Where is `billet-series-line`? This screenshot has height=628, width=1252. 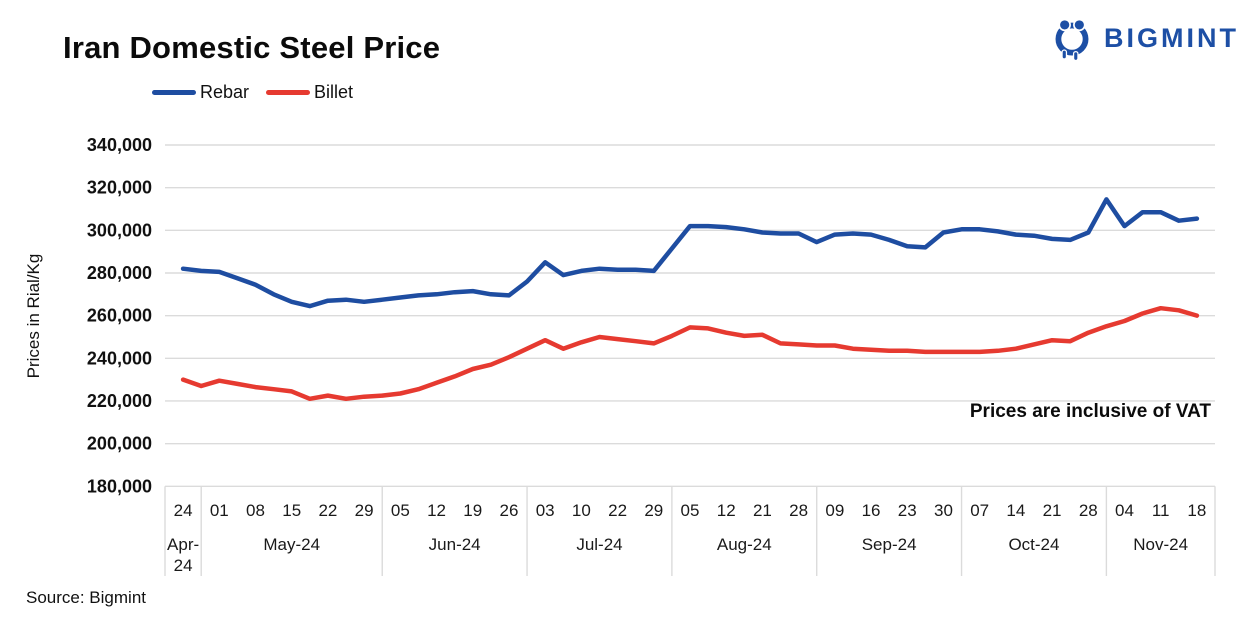
billet-series-line is located at coordinates (690, 353).